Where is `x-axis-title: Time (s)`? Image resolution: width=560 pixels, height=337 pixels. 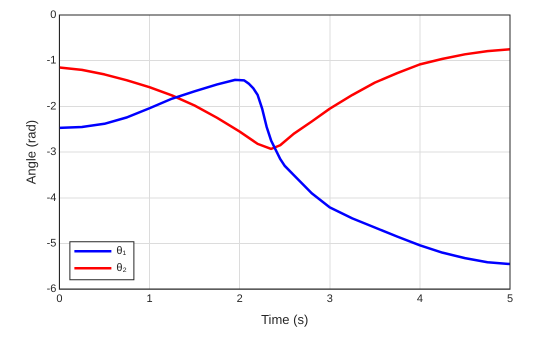 x-axis-title: Time (s) is located at coordinates (284, 319).